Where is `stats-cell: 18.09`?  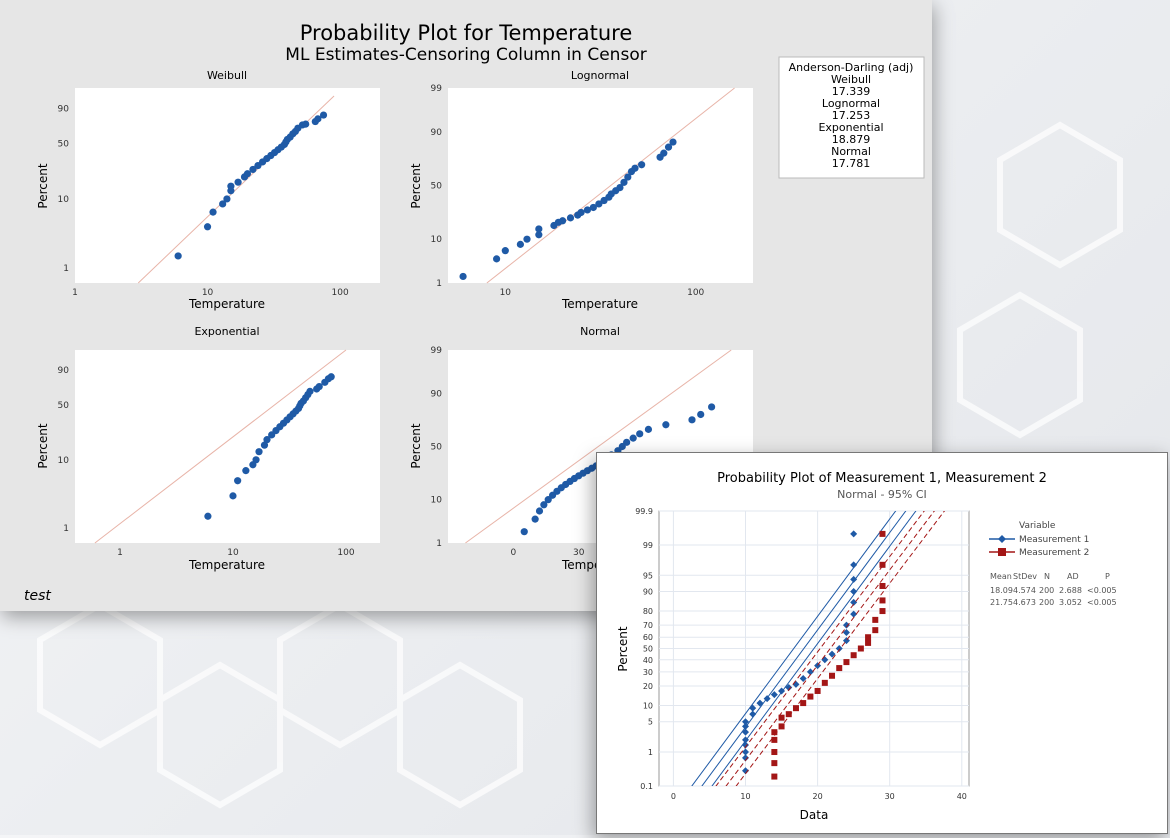
stats-cell: 18.09 is located at coordinates (1001, 590).